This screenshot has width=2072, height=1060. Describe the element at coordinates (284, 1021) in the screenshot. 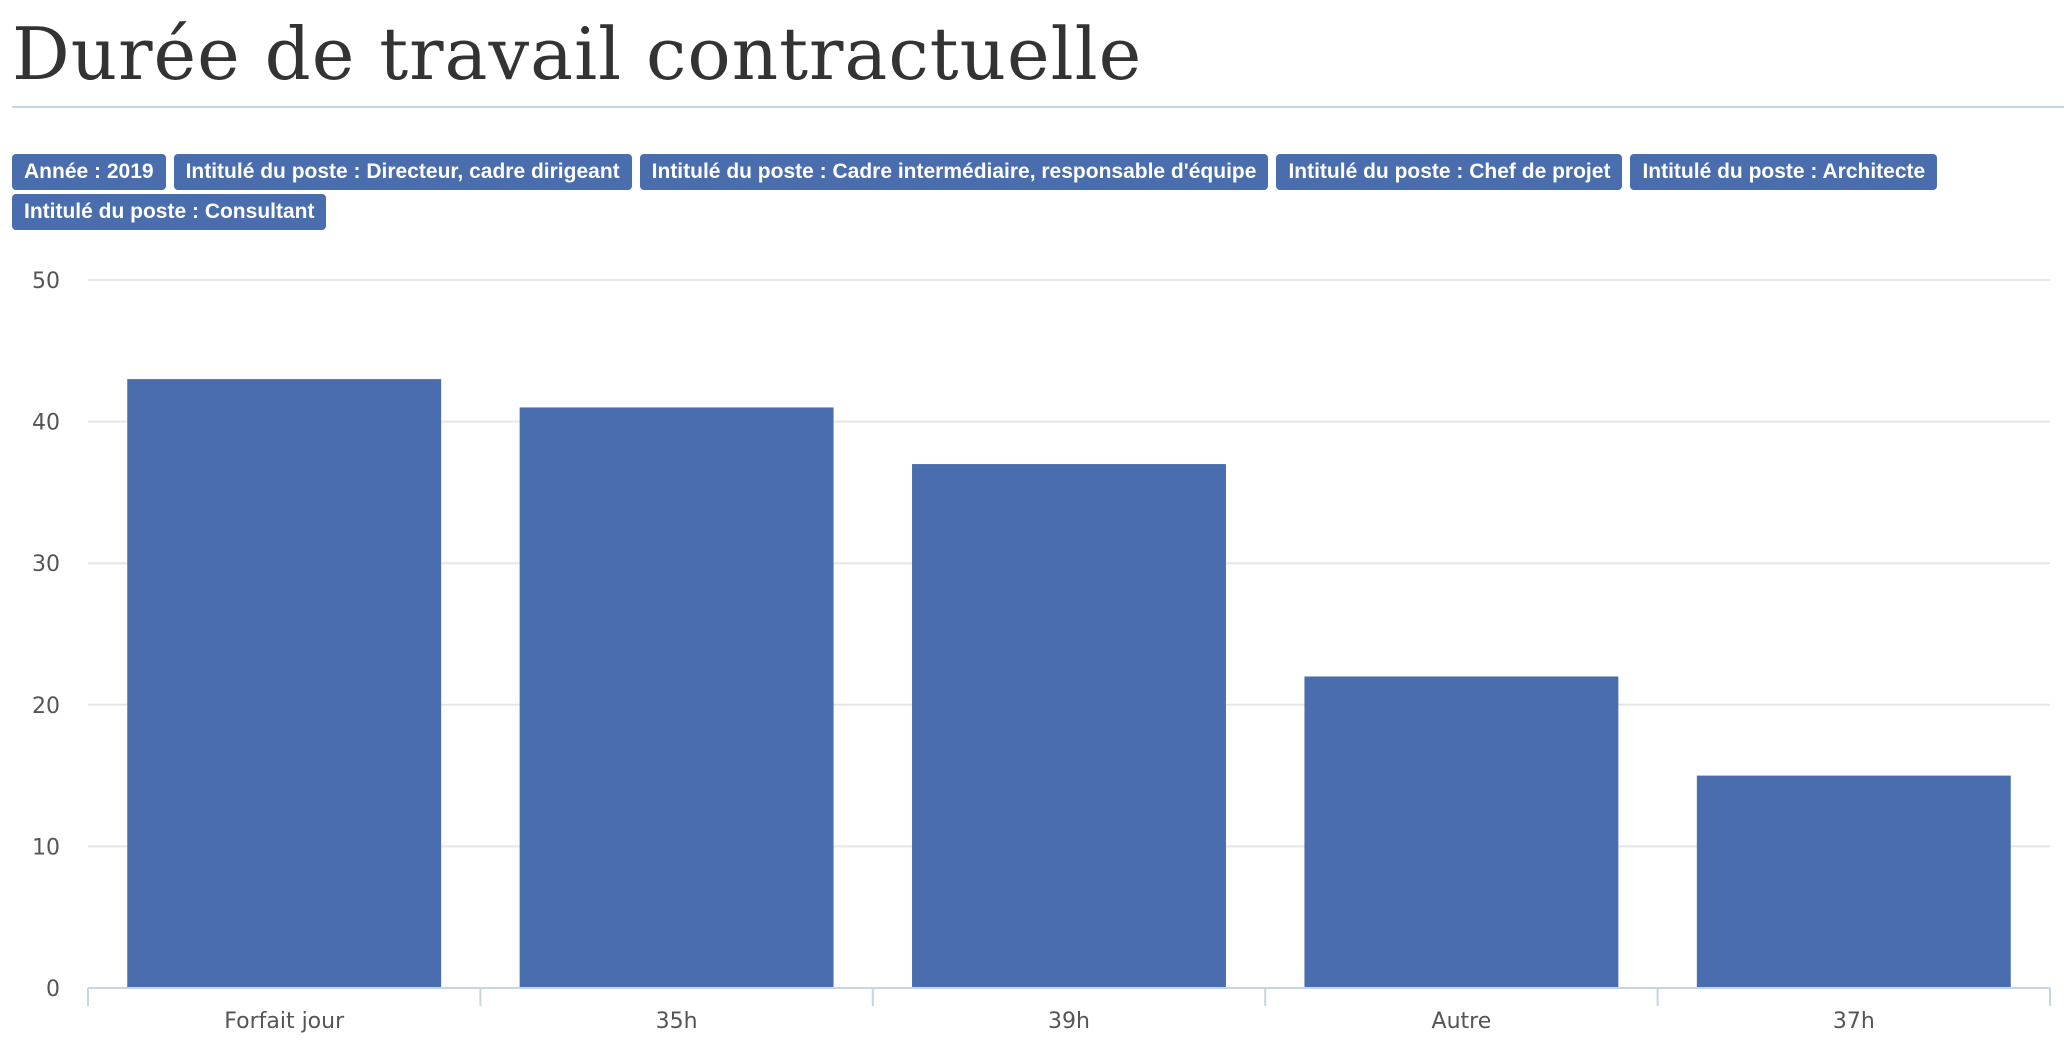

I see `x-tick-label: Forfait jour` at that location.